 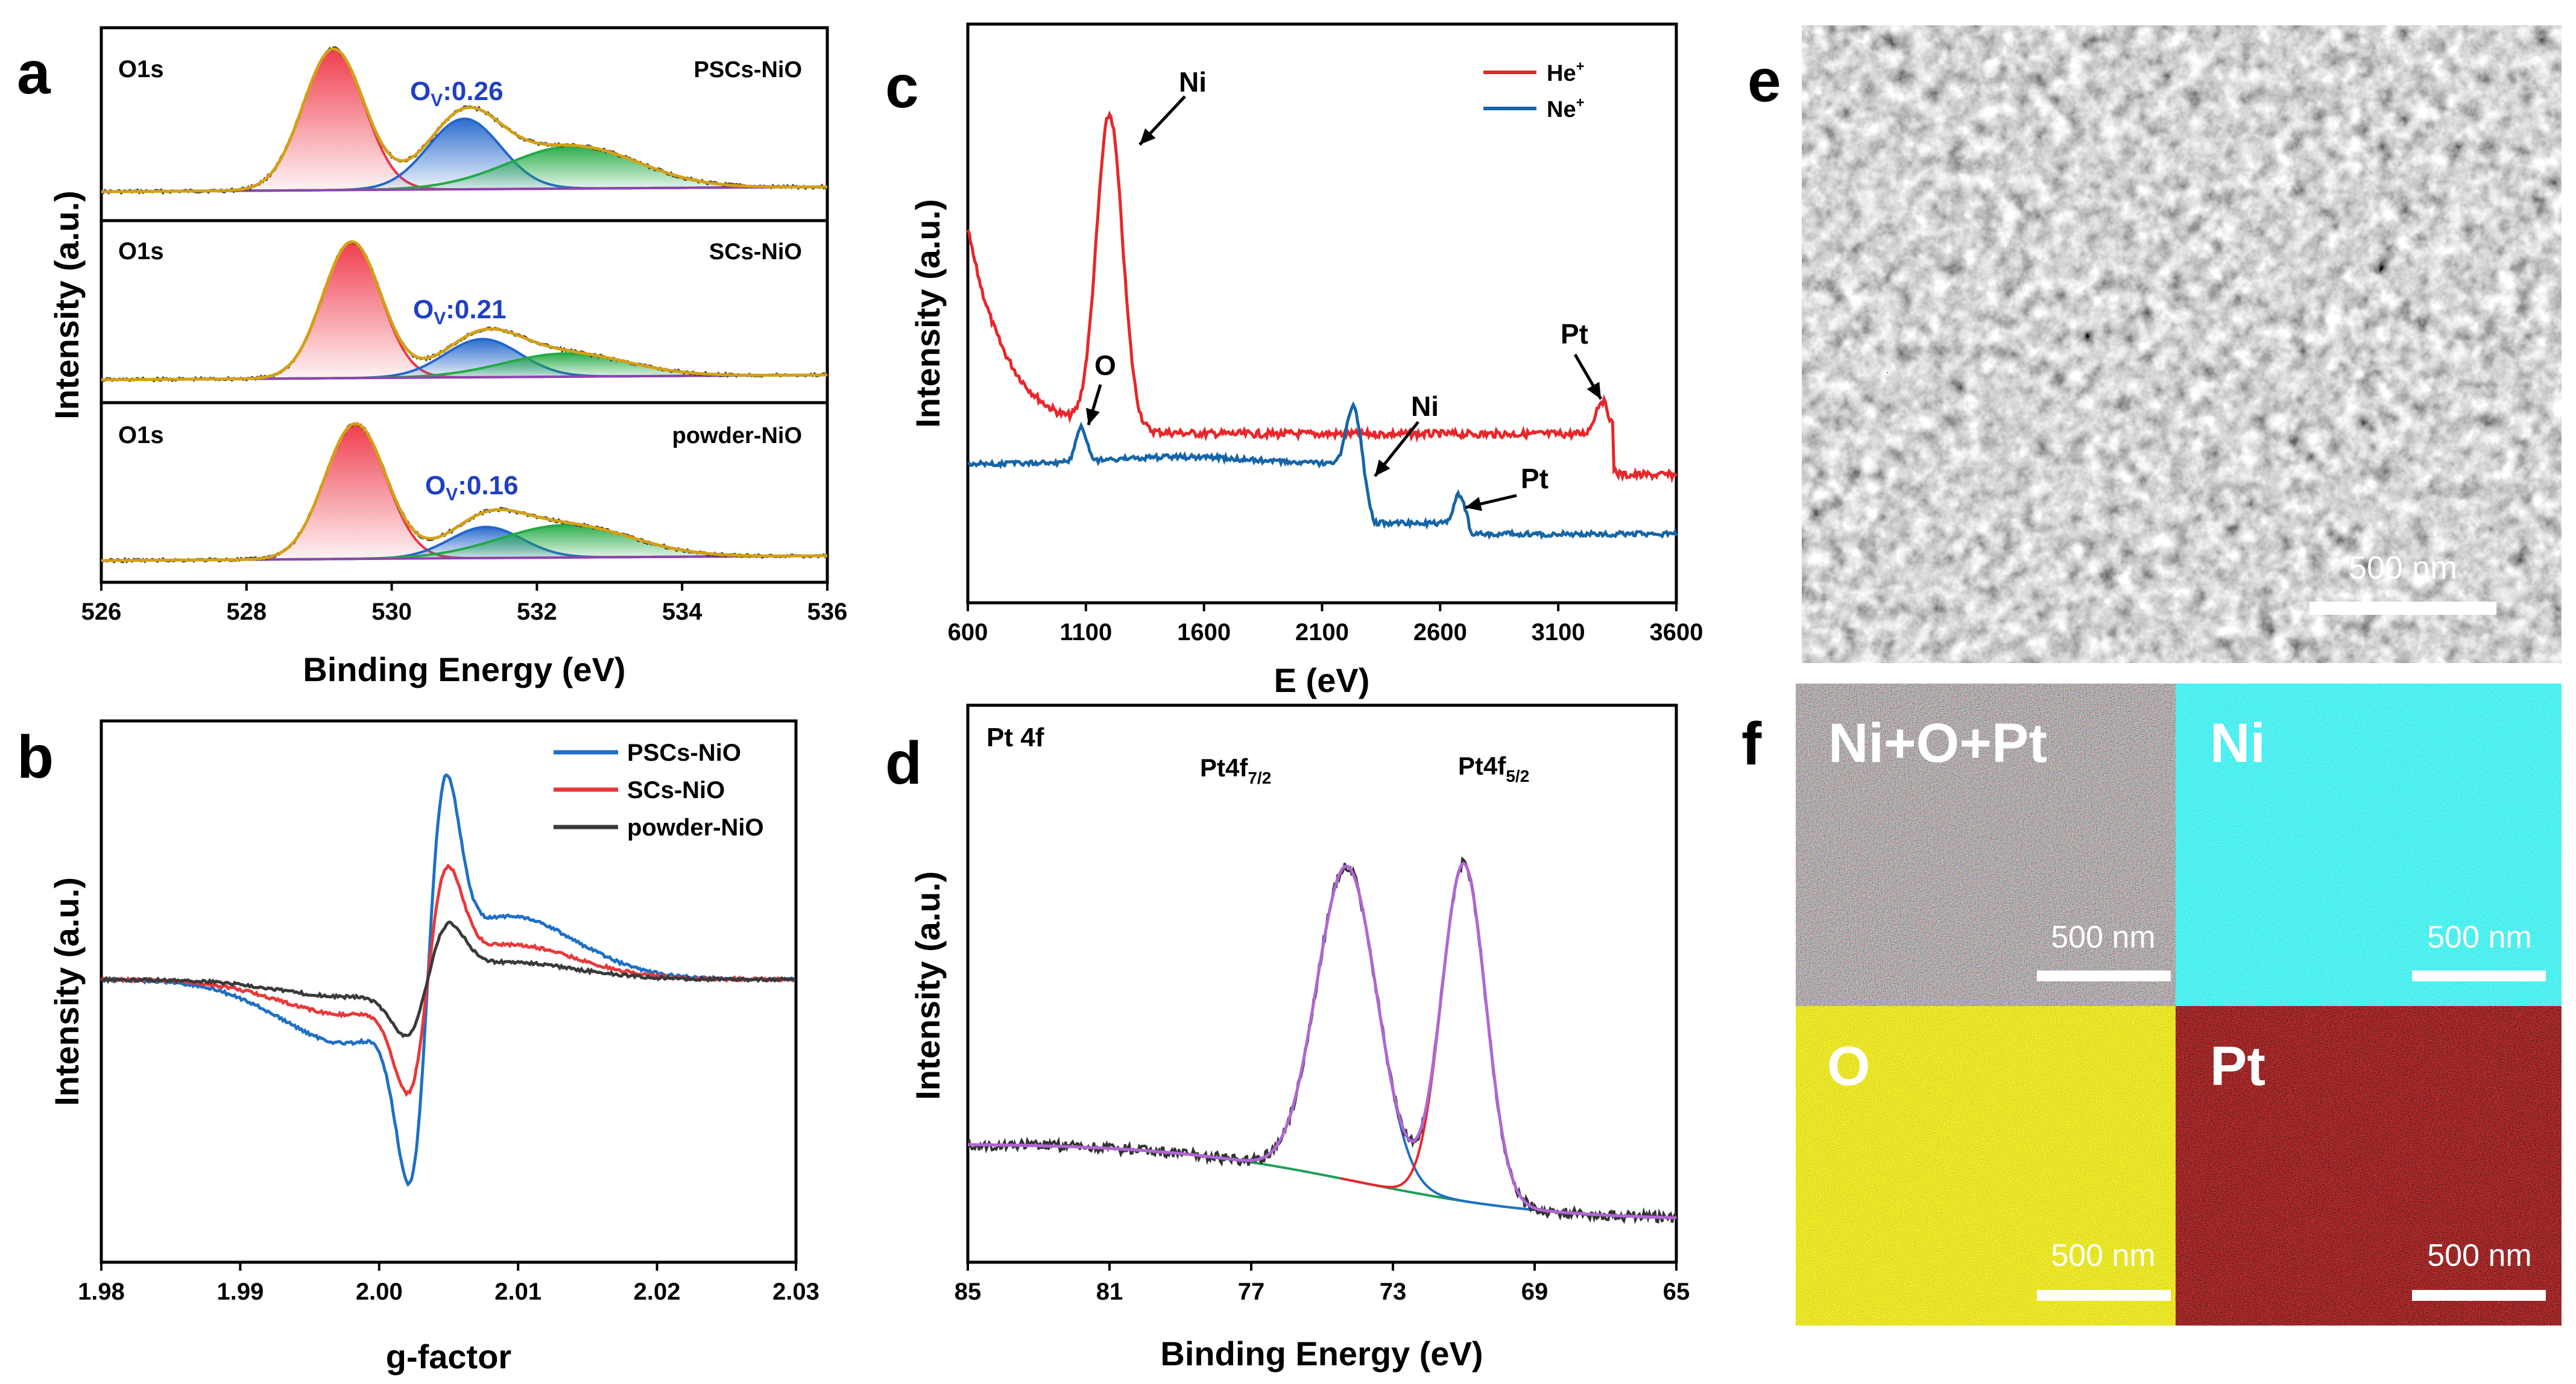 I want to click on panel-c-legend: He+ Ne+, so click(x=1534, y=90).